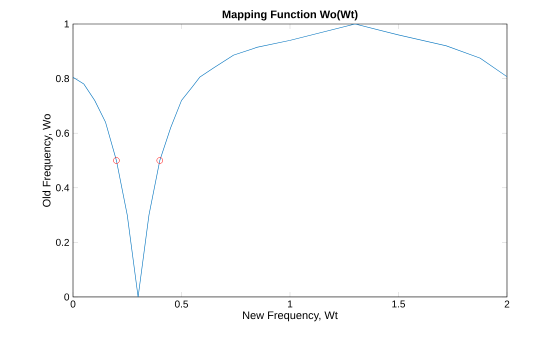 This screenshot has width=560, height=337. What do you see at coordinates (399, 304) in the screenshot?
I see `x-tick-label: 1.5` at bounding box center [399, 304].